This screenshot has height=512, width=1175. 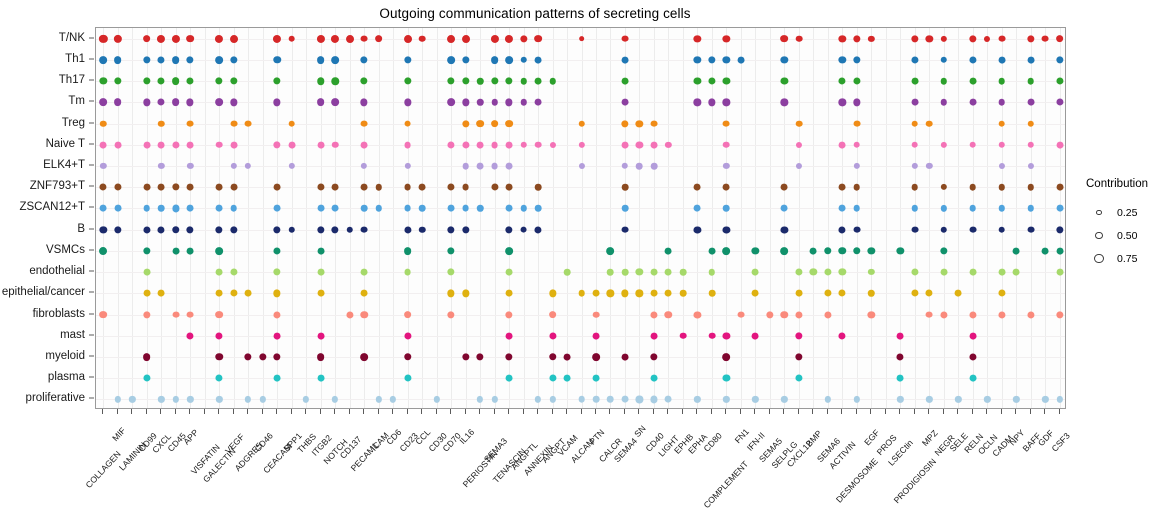 What do you see at coordinates (57, 186) in the screenshot?
I see `y-axis-label: ZNF793+T` at bounding box center [57, 186].